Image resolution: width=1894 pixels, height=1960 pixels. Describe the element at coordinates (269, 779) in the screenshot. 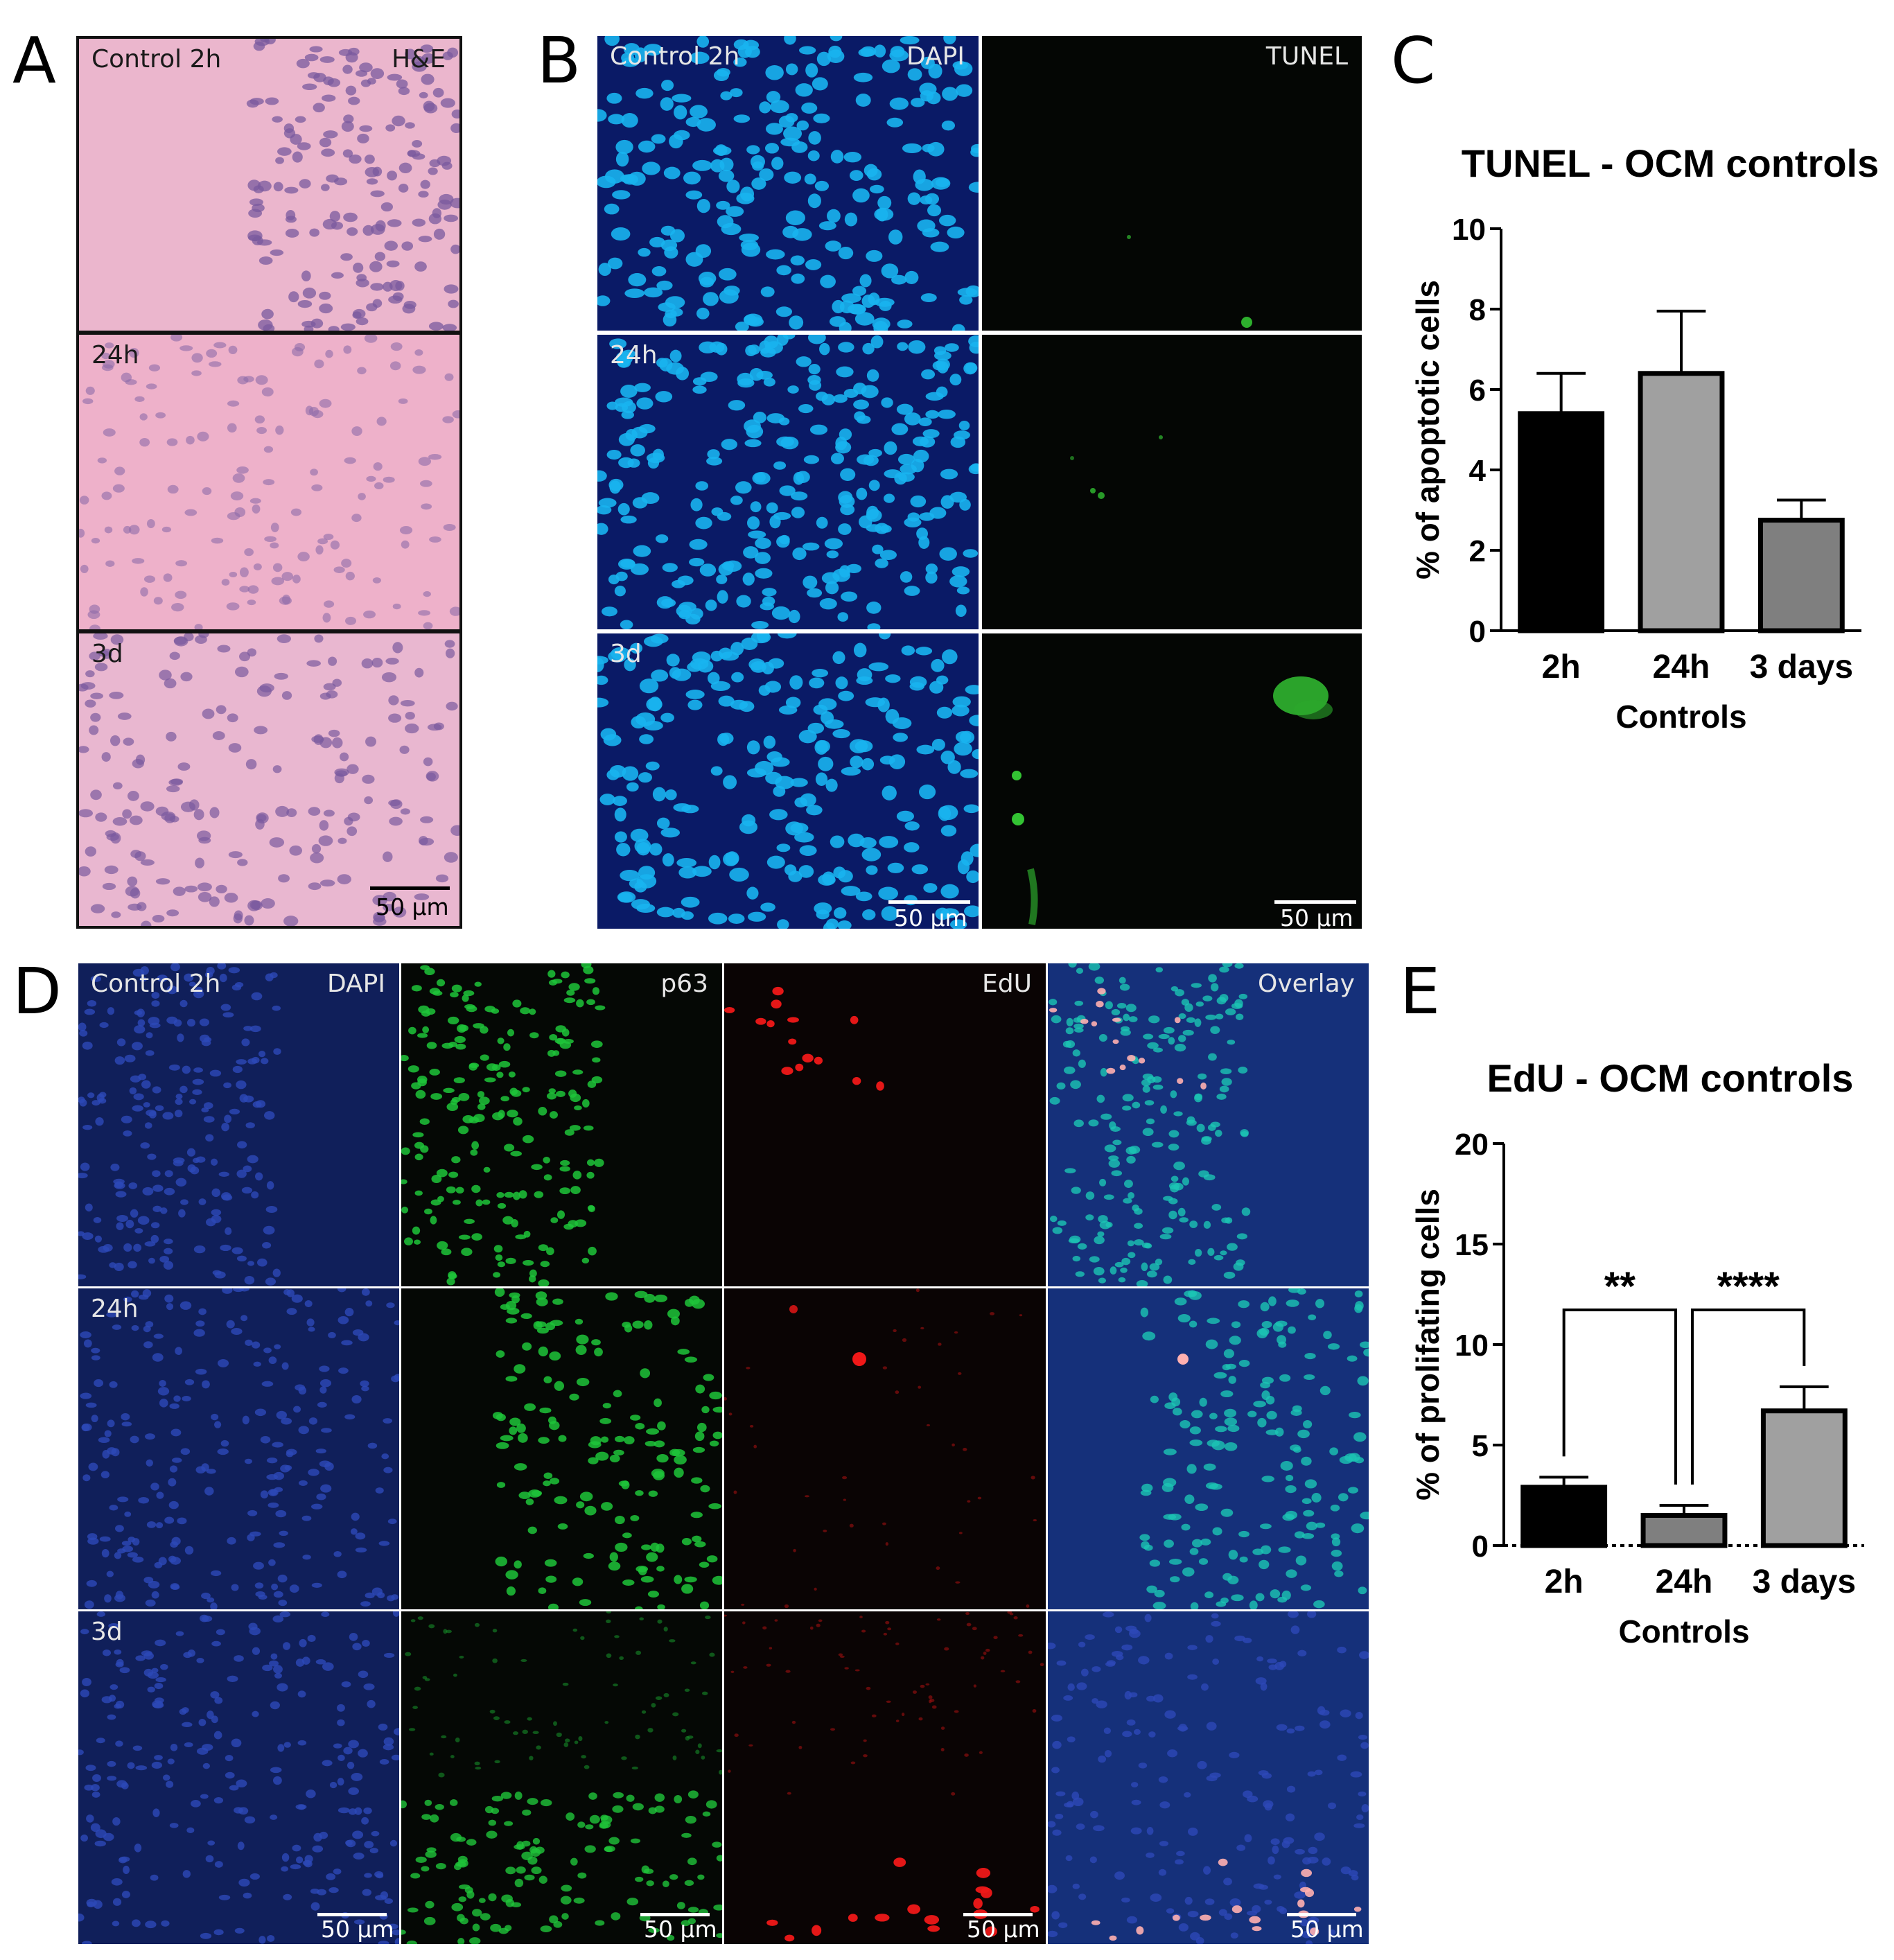

I see `he-image-3d: 3d 50 μm` at that location.